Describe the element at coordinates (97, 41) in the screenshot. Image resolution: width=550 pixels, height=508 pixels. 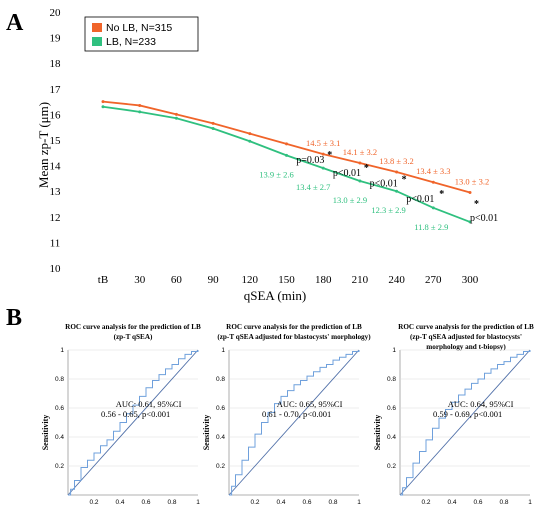
I see `legend-swatch-lb` at that location.